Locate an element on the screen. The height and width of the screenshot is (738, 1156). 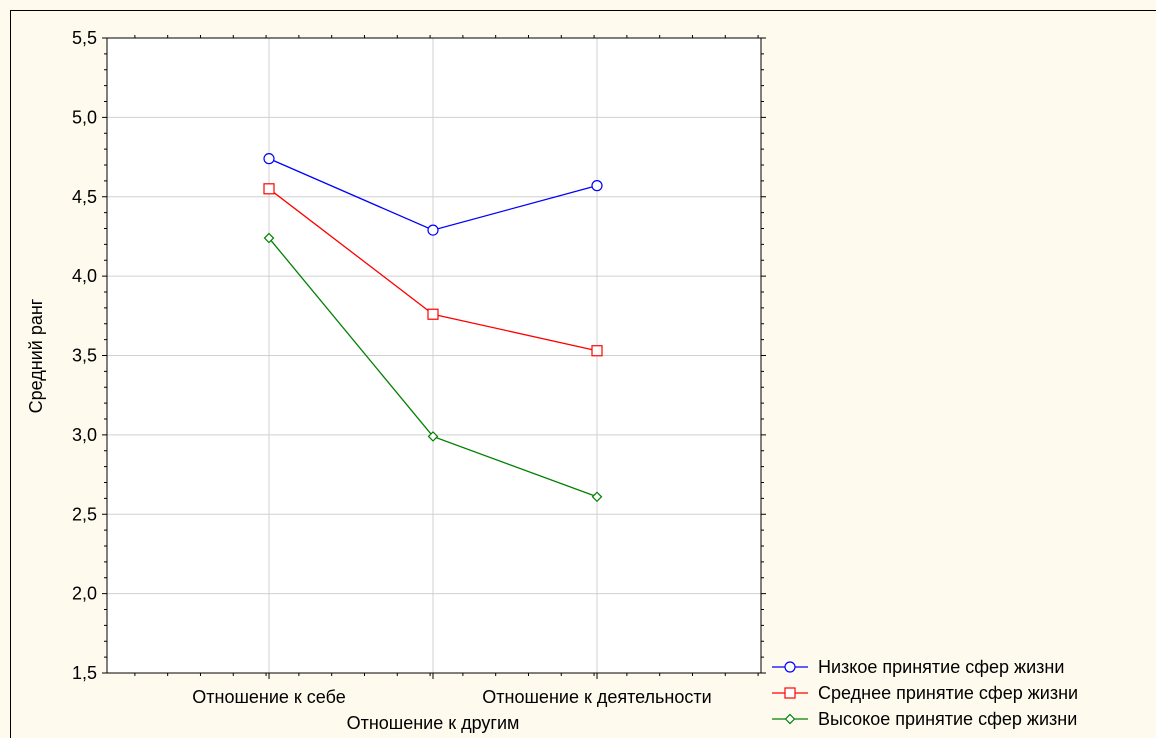
series is located at coordinates (433, 328).